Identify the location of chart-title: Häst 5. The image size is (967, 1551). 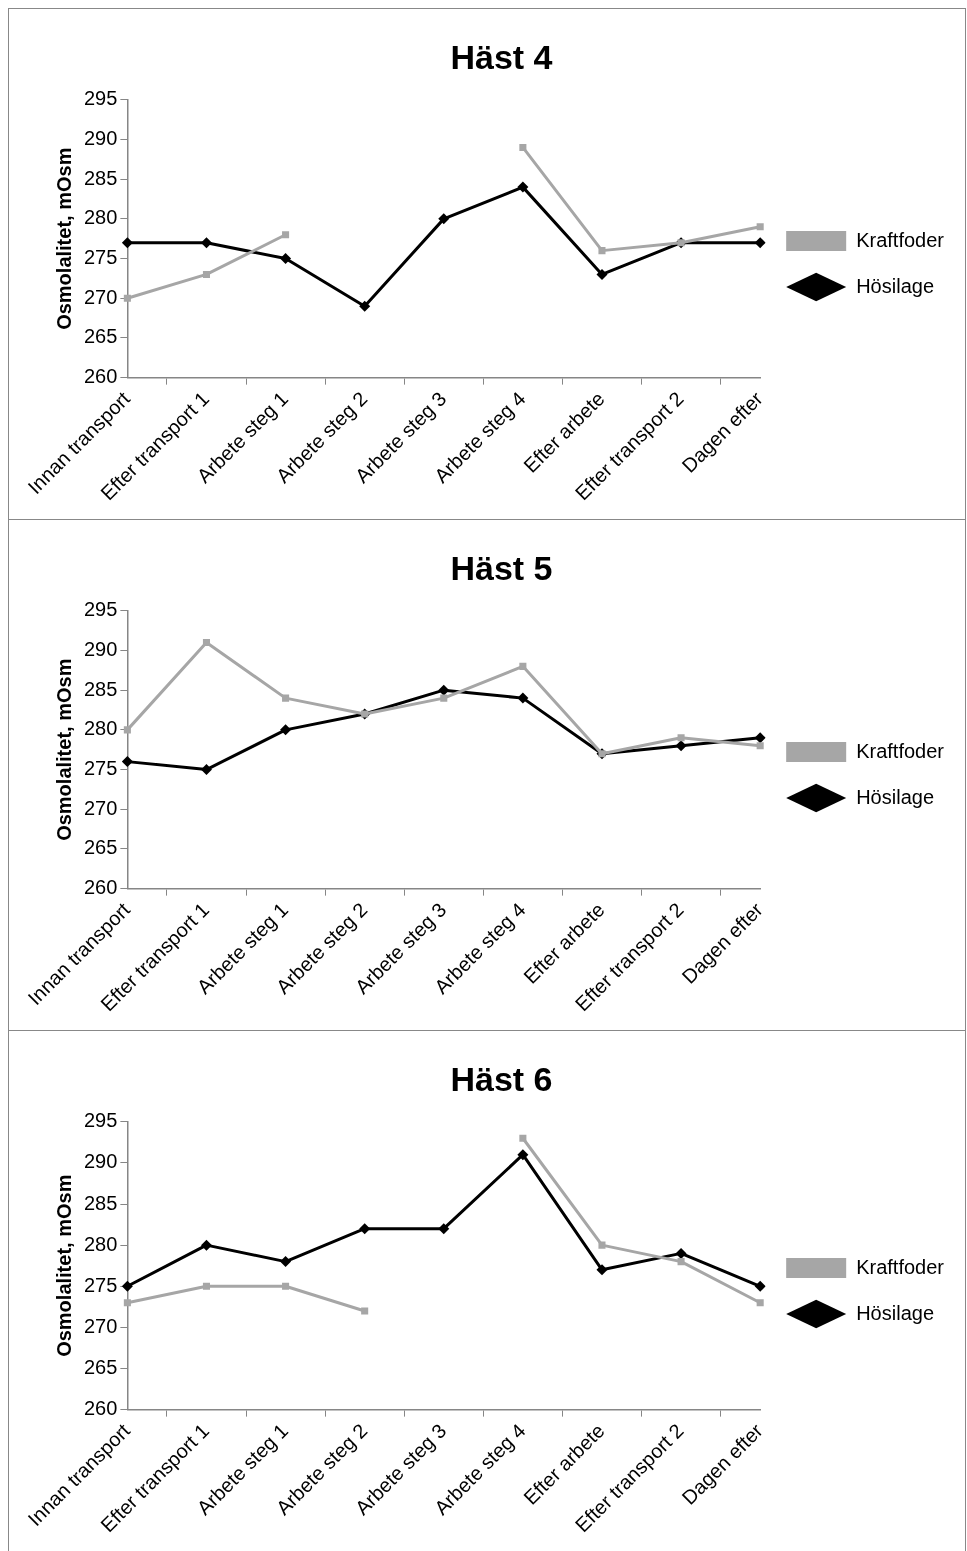
(501, 567).